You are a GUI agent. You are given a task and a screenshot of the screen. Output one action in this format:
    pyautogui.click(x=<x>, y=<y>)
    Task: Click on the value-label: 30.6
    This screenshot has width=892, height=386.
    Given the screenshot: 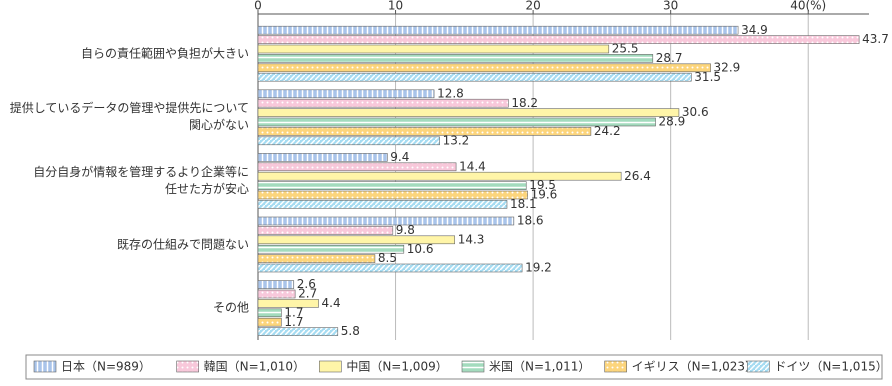 What is the action you would take?
    pyautogui.click(x=695, y=112)
    